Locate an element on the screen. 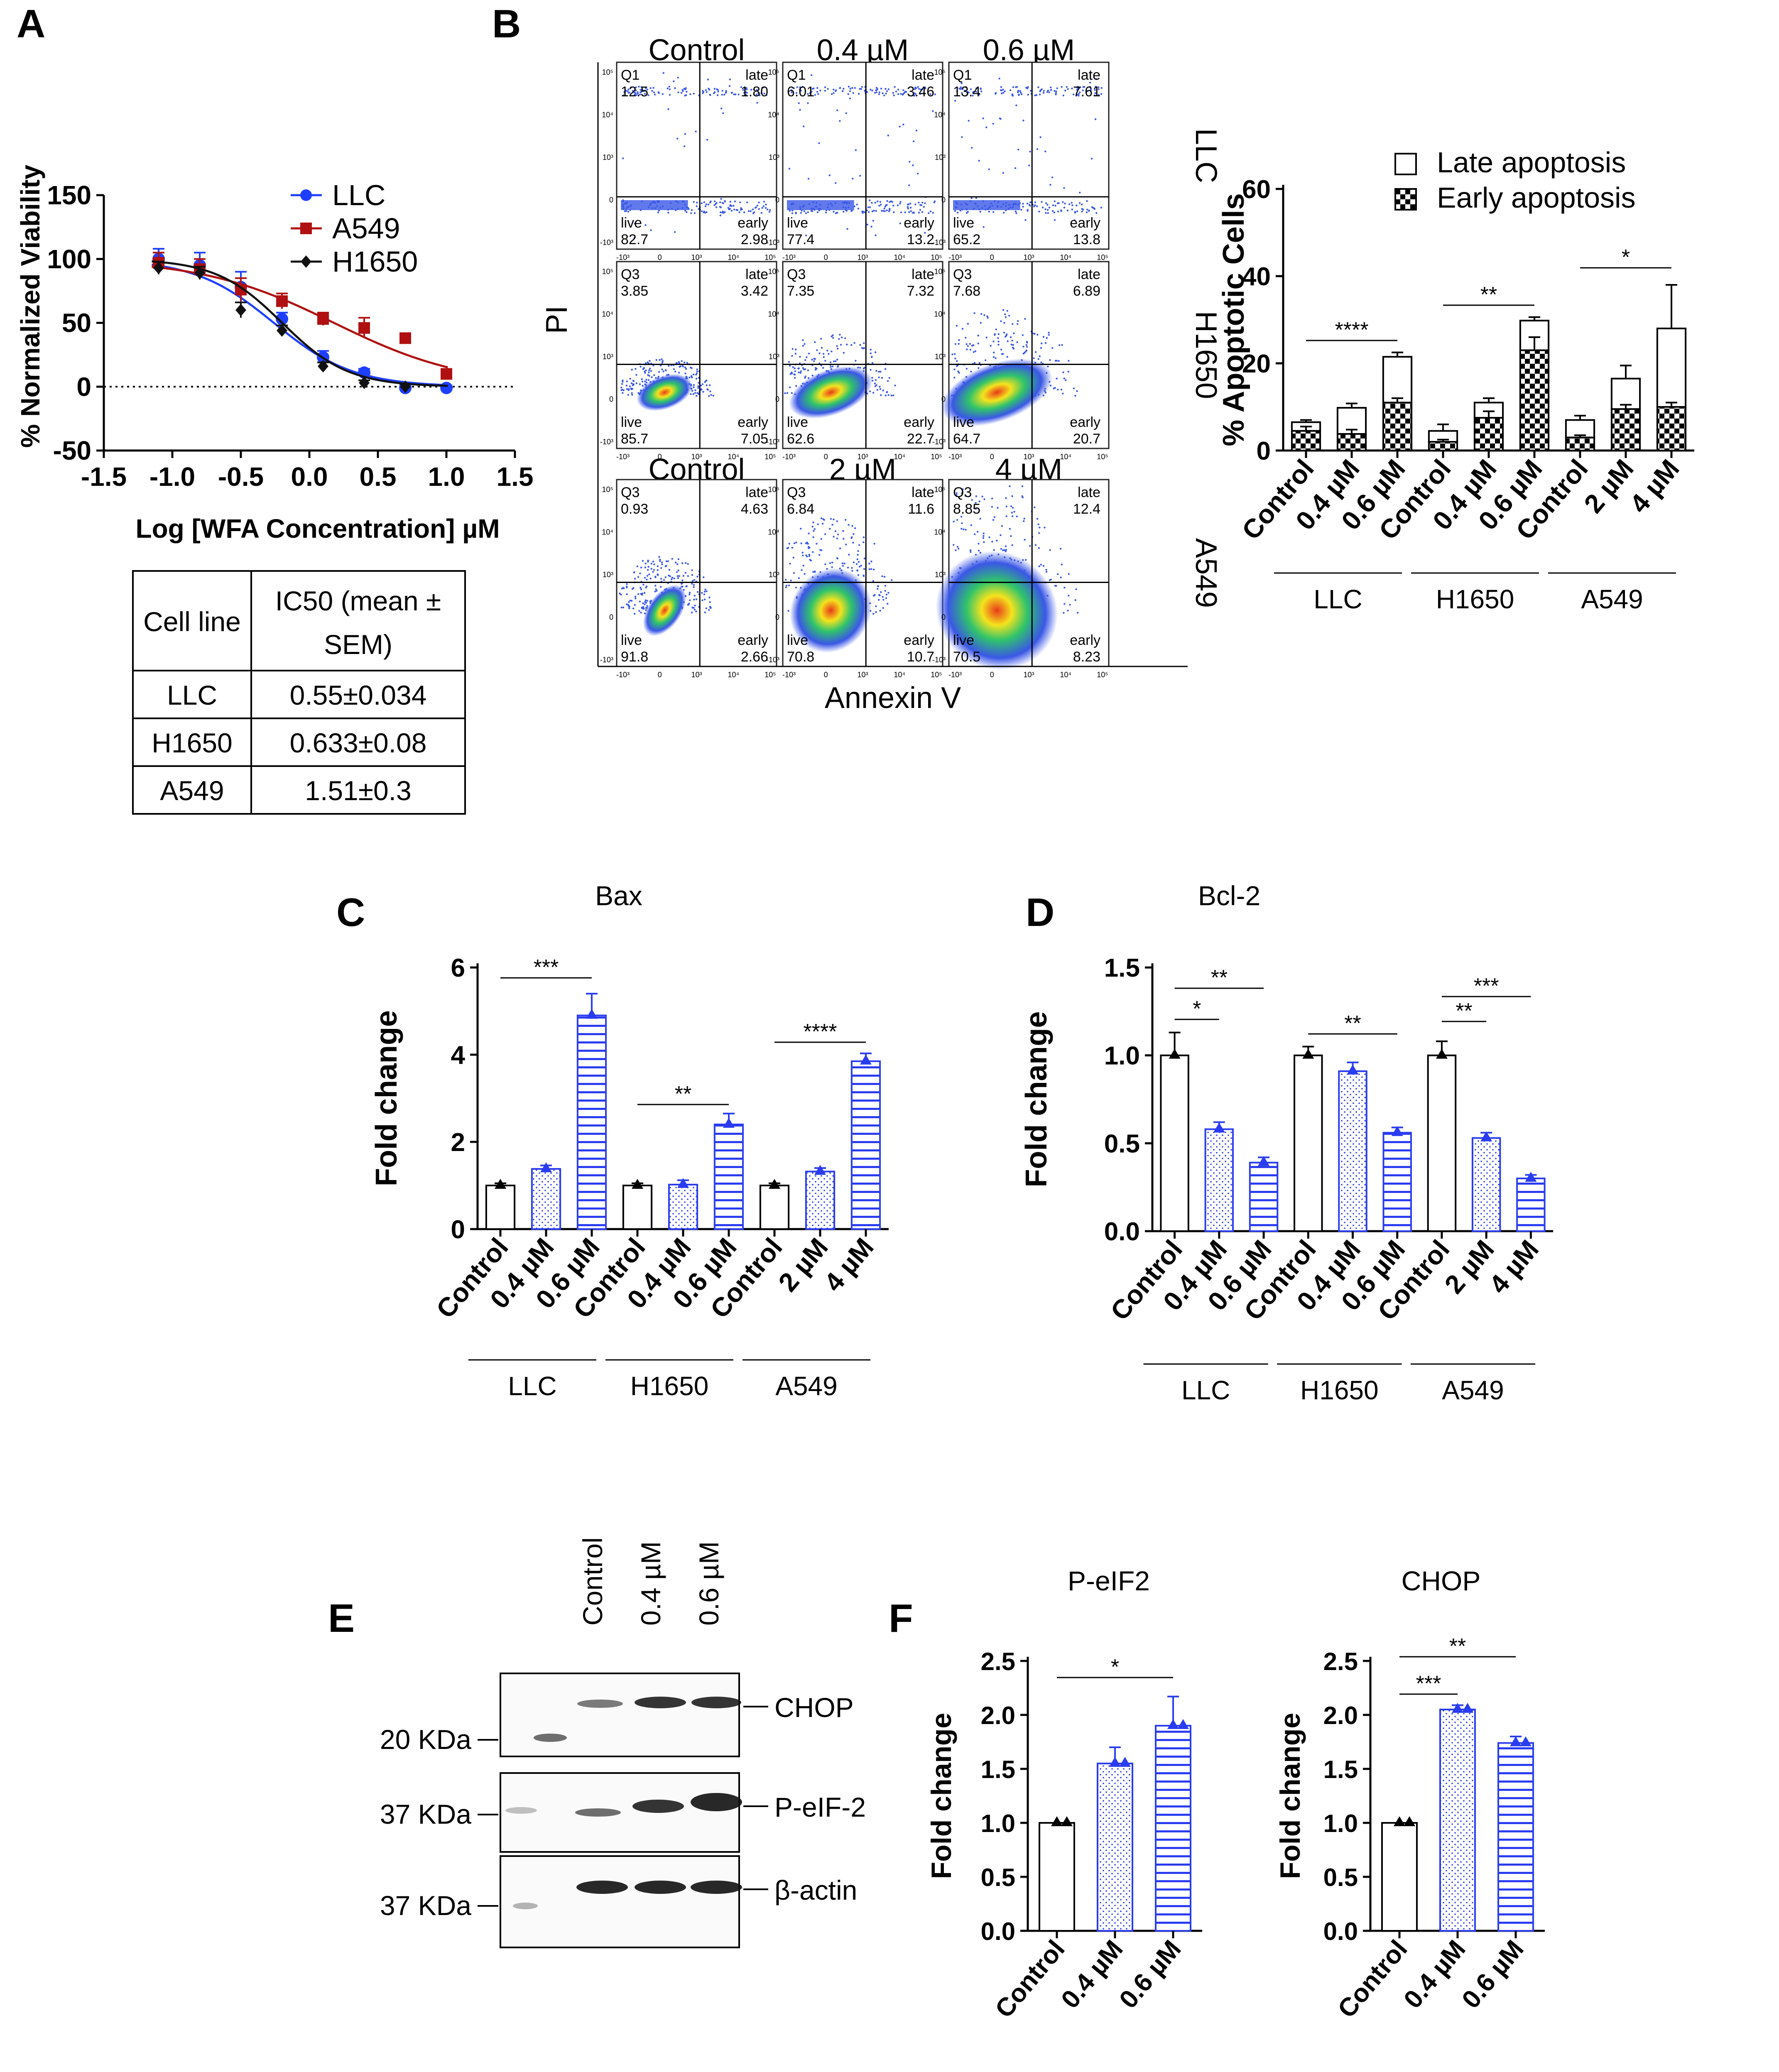  panel-label-f: F is located at coordinates (901, 1618).